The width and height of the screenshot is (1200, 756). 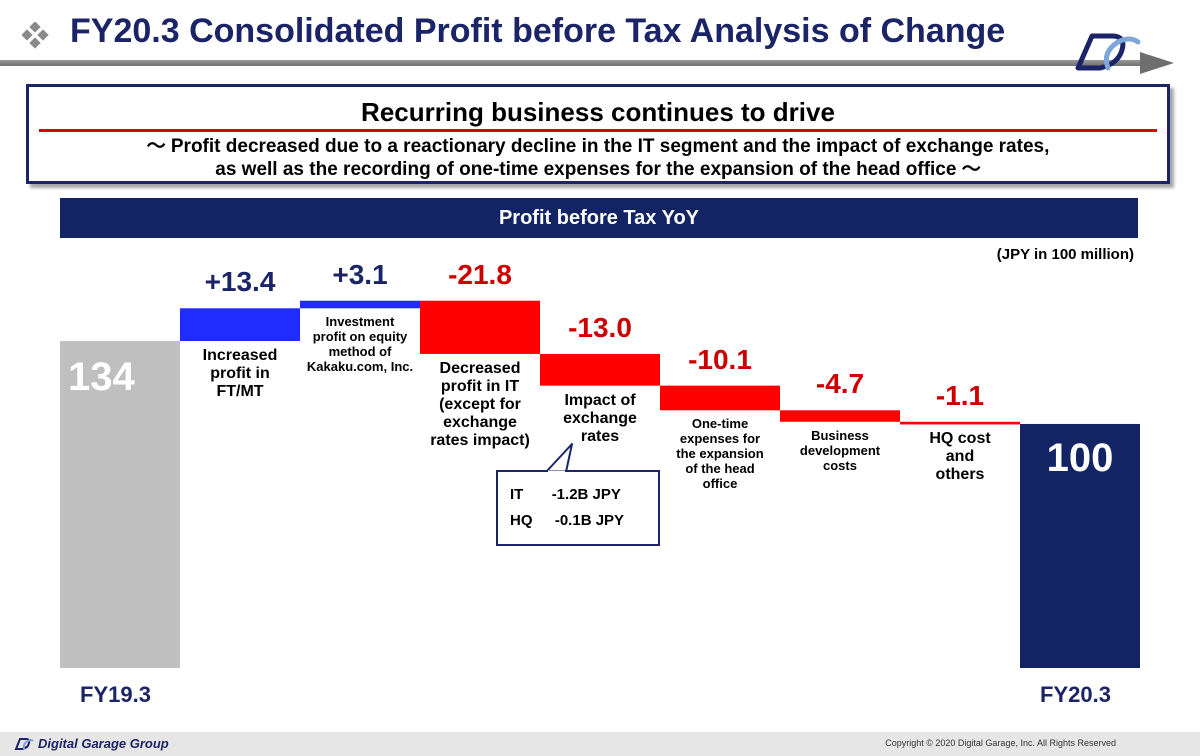 I want to click on footer-logo-icon, so click(x=24, y=744).